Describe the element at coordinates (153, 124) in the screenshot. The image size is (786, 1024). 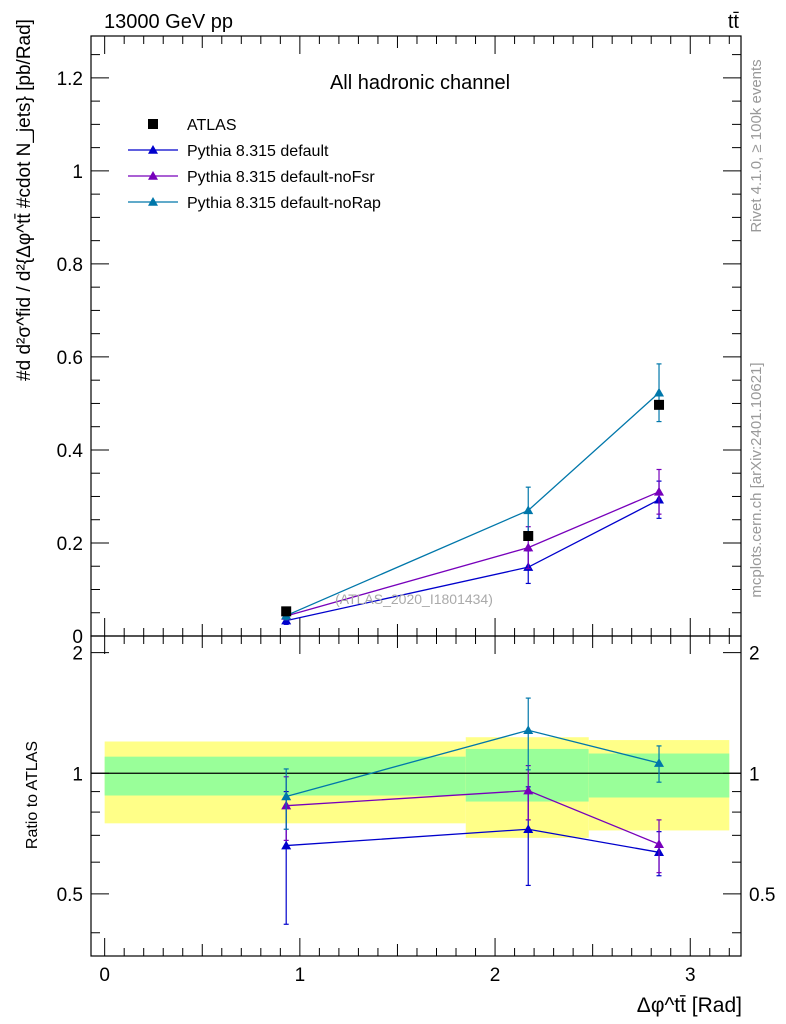
I see `legend-marker-atlas` at that location.